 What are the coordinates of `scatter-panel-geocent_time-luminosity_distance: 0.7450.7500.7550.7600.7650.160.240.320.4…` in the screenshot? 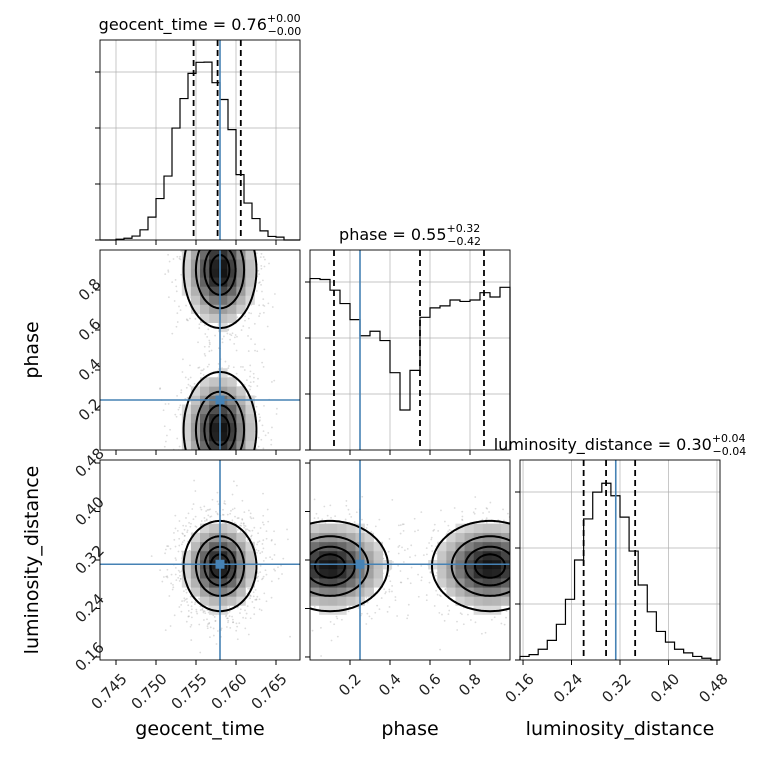 It's located at (186, 579).